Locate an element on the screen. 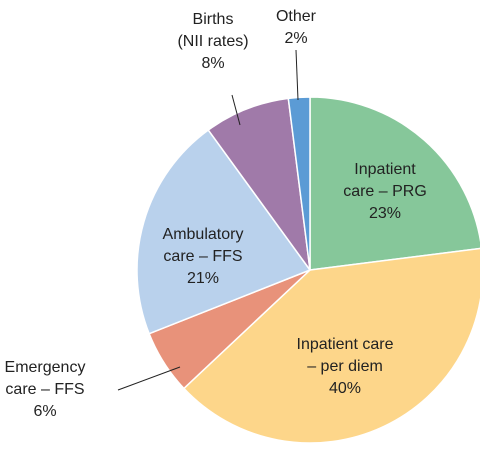 The height and width of the screenshot is (452, 480). value-label: 6% is located at coordinates (44, 411).